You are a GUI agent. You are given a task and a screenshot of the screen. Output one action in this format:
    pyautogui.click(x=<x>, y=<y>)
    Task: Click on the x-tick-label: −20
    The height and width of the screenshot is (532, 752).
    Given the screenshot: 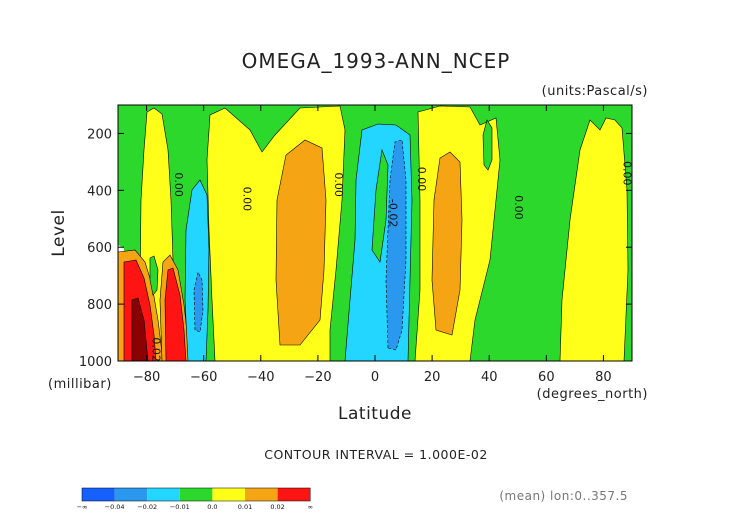 What is the action you would take?
    pyautogui.click(x=317, y=377)
    